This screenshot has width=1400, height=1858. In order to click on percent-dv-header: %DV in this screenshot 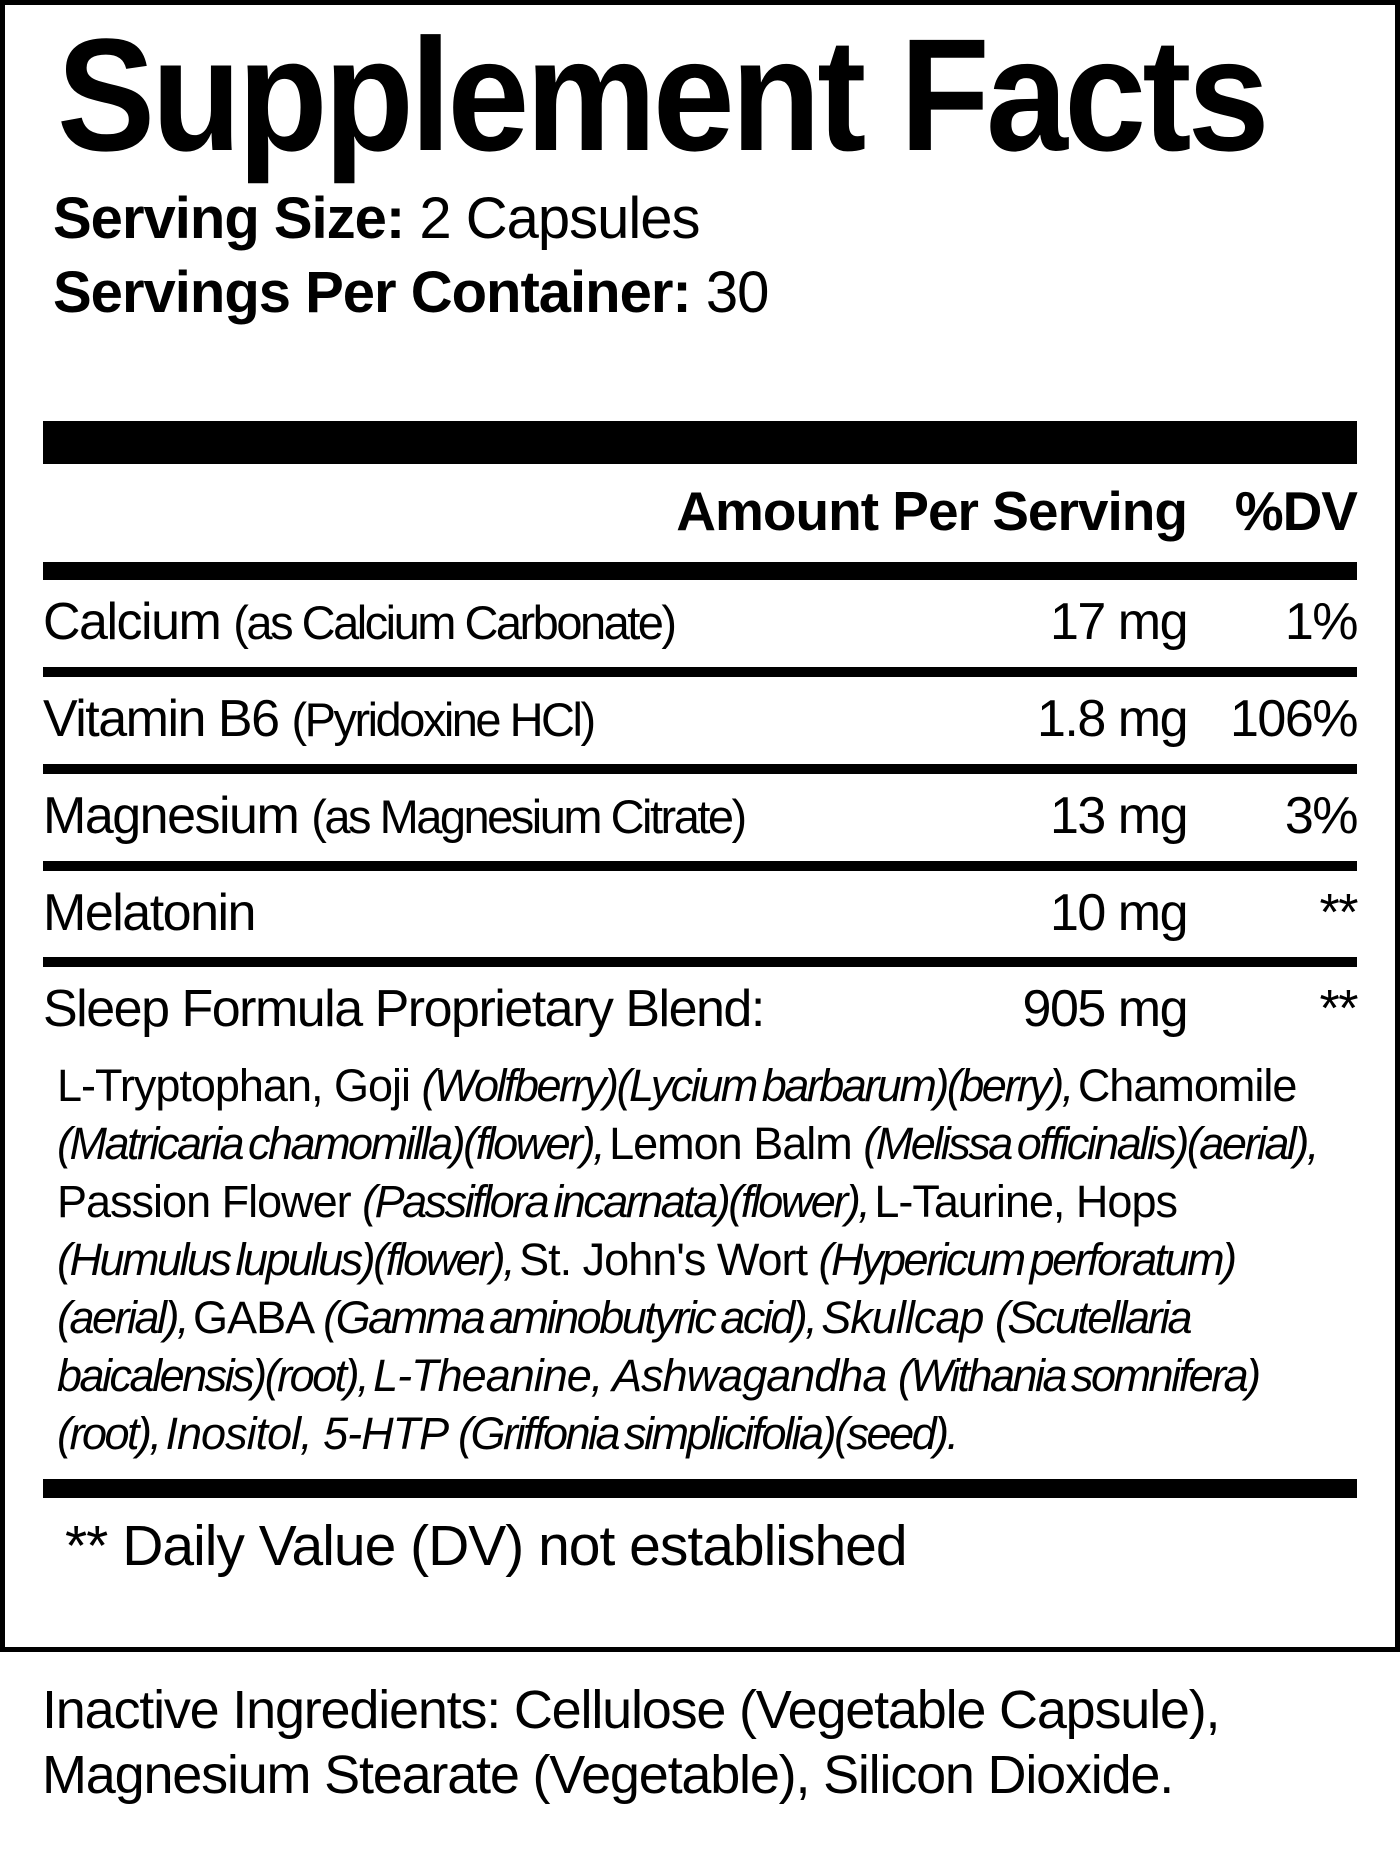, I will do `click(1296, 511)`.